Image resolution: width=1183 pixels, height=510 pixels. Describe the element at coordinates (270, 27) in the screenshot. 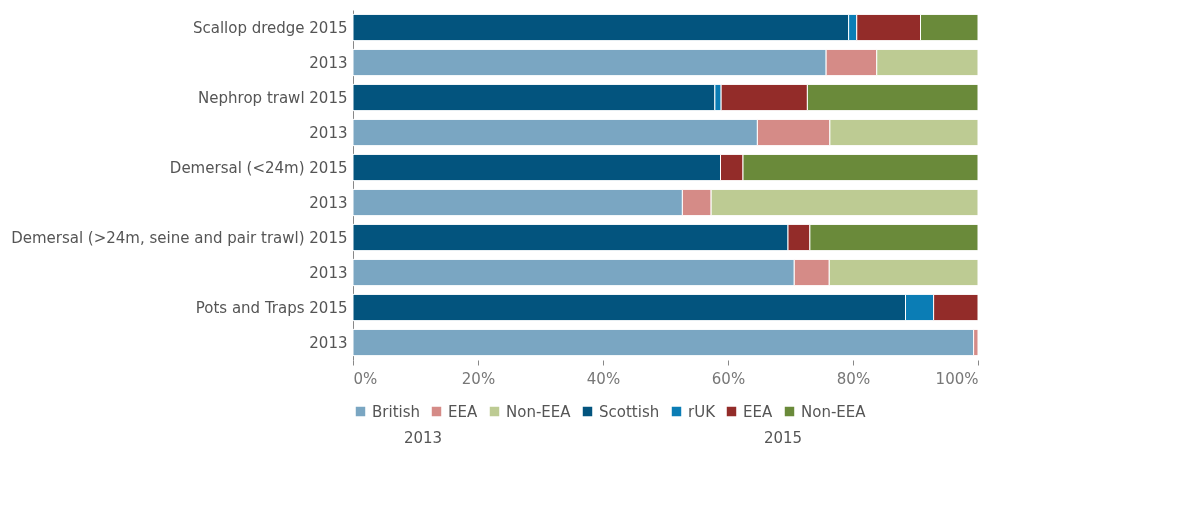

I see `y-tick-label: Scallop dredge 2015` at that location.